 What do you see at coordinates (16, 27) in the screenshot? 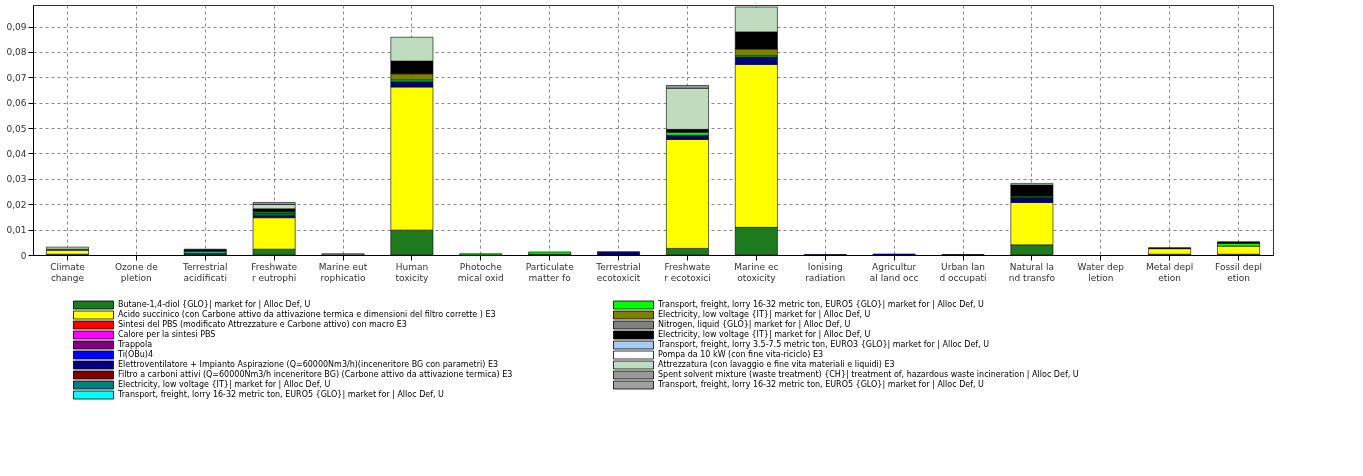
I see `y-tick-label: 0,09` at bounding box center [16, 27].